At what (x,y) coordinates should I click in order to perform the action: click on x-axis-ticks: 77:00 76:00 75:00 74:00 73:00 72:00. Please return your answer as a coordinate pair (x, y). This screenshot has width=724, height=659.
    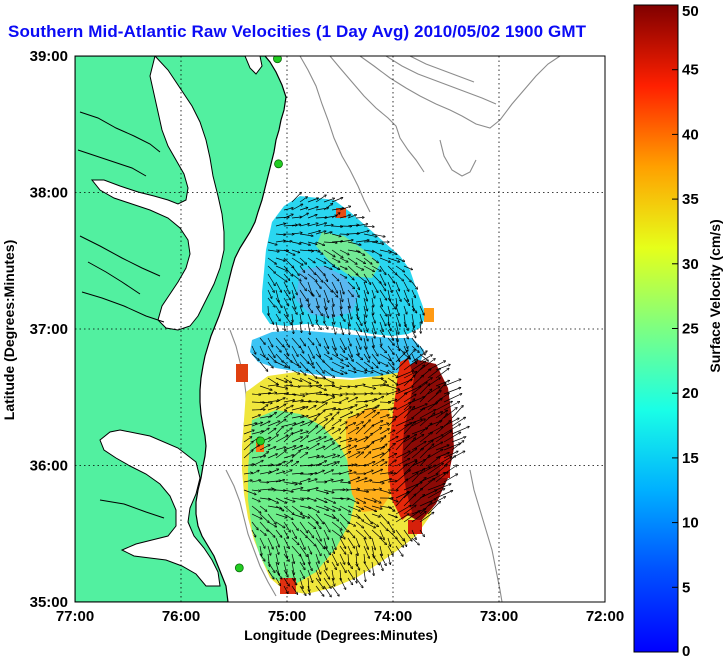
    Looking at the image, I should click on (340, 616).